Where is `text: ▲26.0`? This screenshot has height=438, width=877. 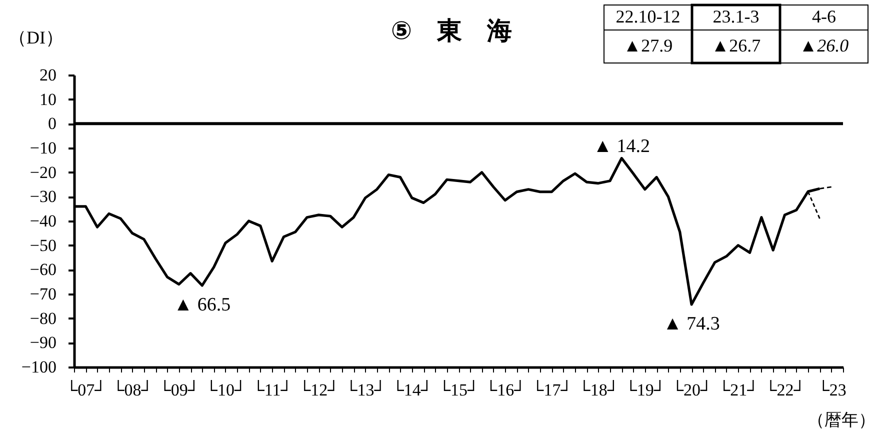 text: ▲26.0 is located at coordinates (824, 46).